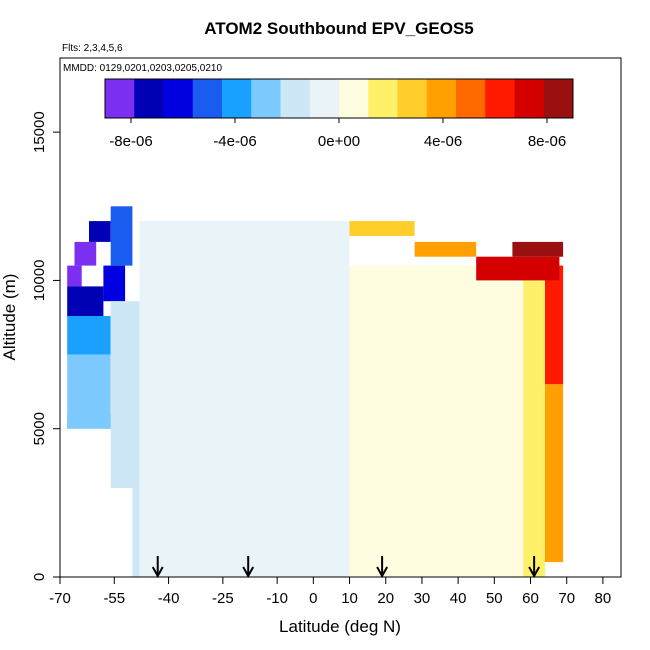  What do you see at coordinates (346, 567) in the screenshot?
I see `flight-markers` at bounding box center [346, 567].